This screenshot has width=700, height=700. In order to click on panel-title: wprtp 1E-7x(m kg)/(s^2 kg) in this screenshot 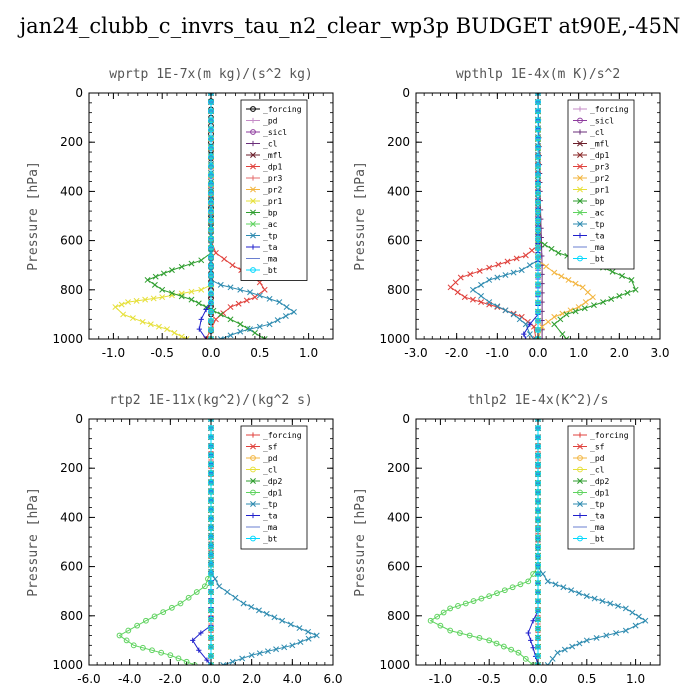, I will do `click(211, 74)`.